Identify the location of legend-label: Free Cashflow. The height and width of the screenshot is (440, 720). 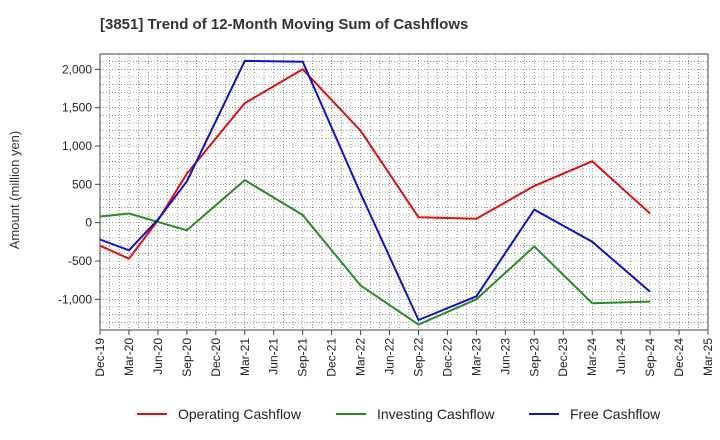
(615, 414).